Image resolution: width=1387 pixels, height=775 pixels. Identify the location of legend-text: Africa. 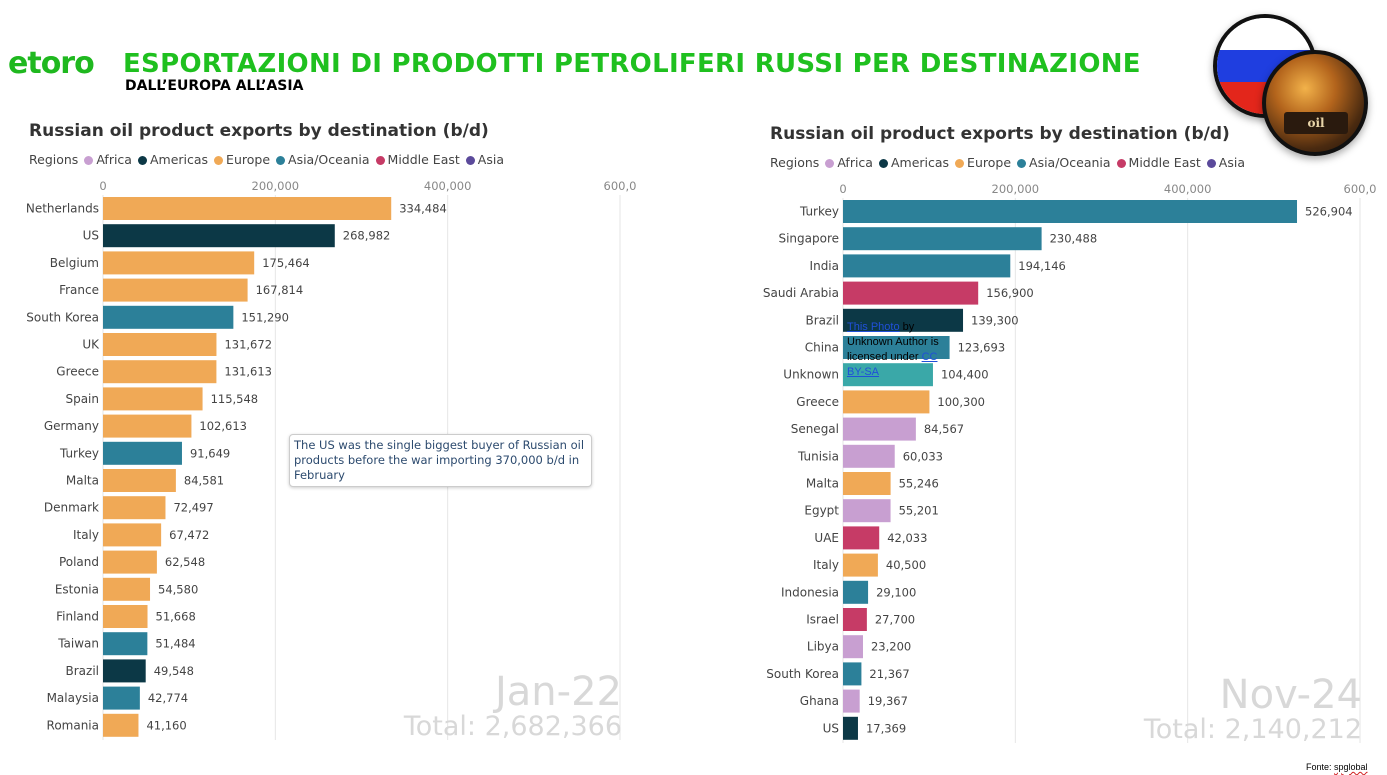
(855, 162).